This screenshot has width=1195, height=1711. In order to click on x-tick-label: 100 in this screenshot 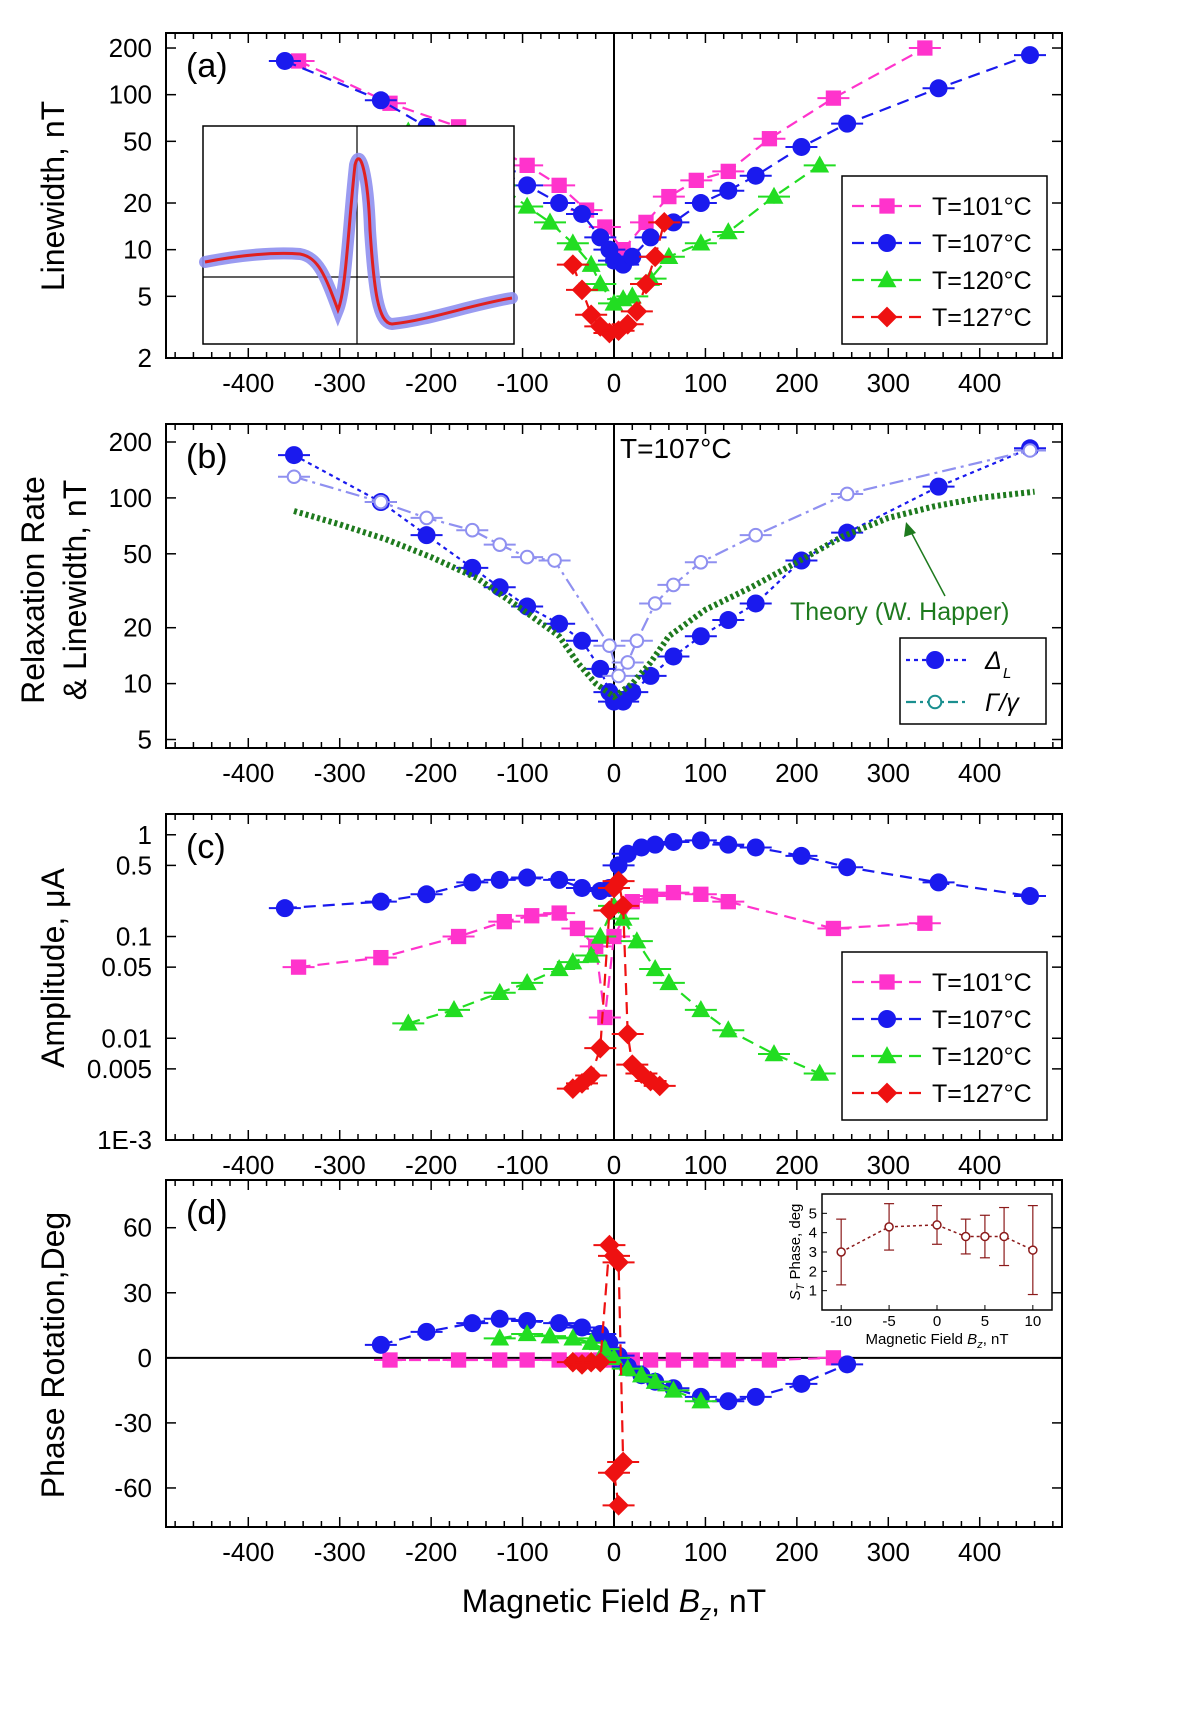, I will do `click(705, 1552)`.